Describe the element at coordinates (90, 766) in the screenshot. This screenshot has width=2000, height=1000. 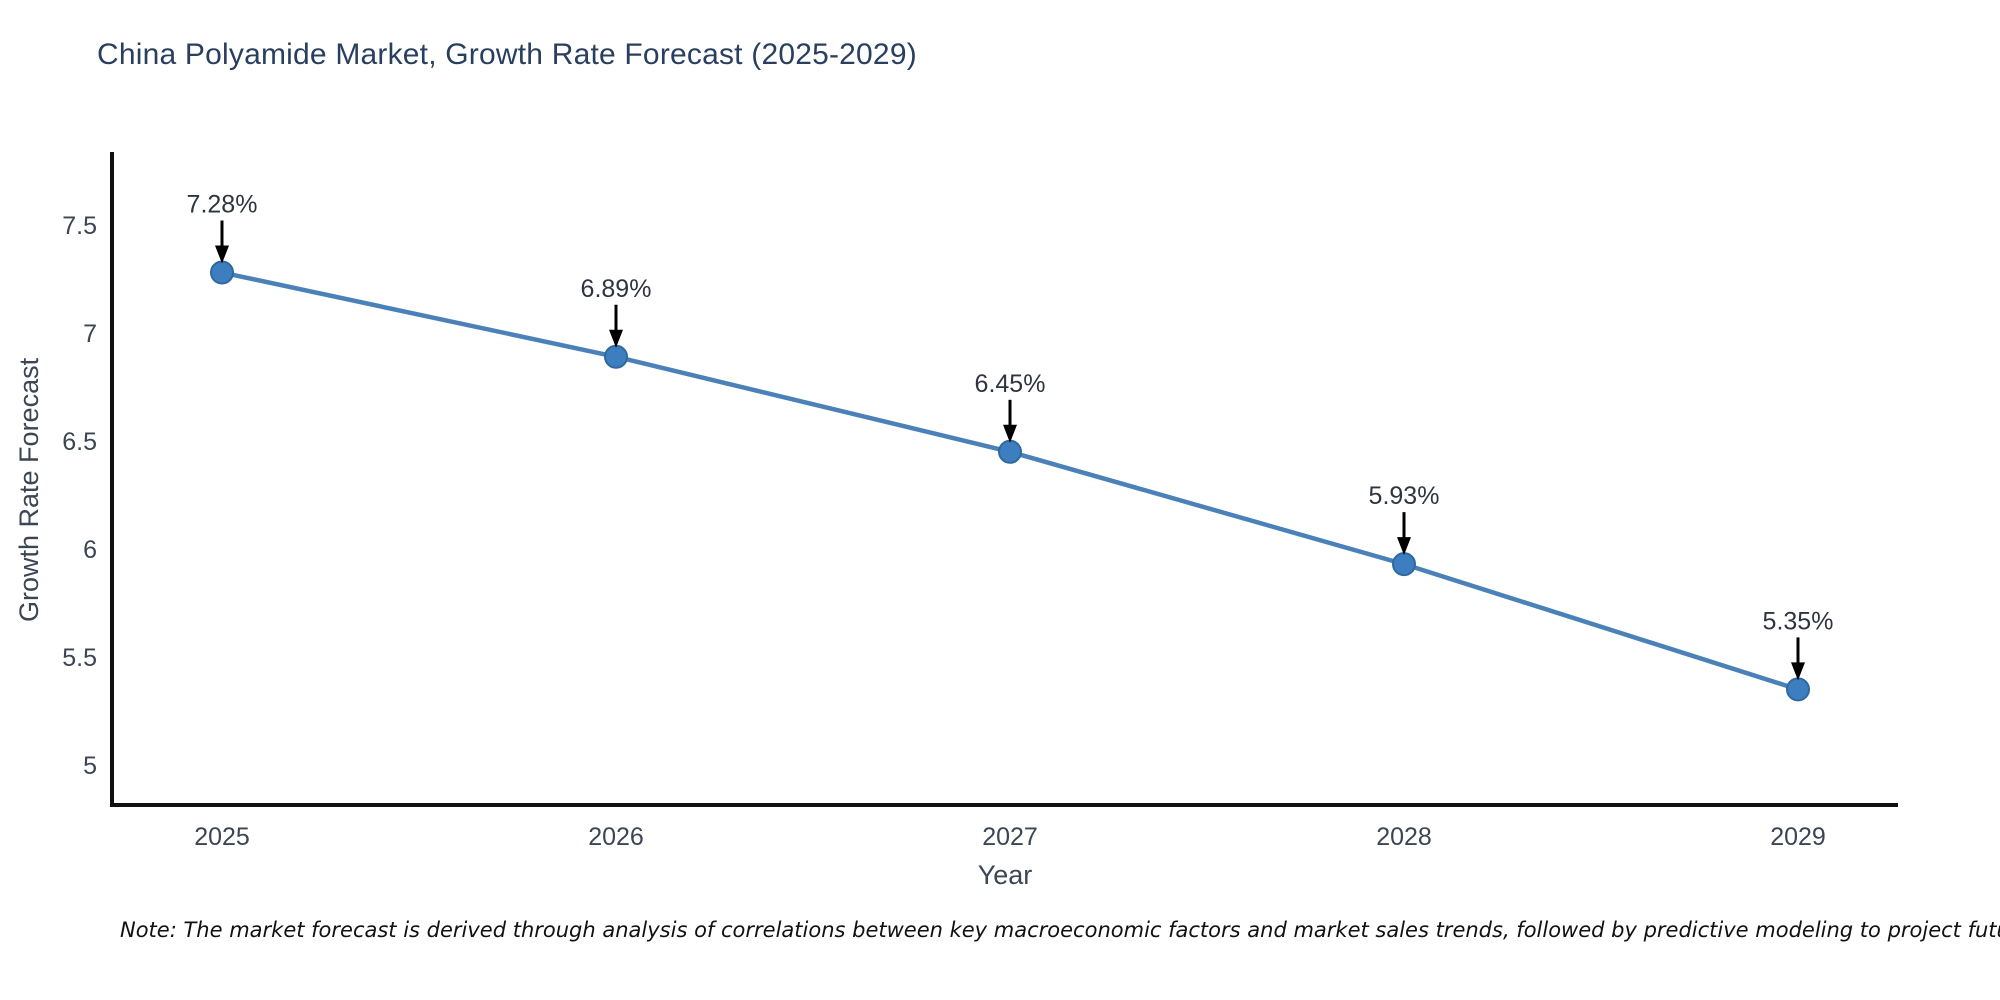
I see `y-tick-label: 5` at that location.